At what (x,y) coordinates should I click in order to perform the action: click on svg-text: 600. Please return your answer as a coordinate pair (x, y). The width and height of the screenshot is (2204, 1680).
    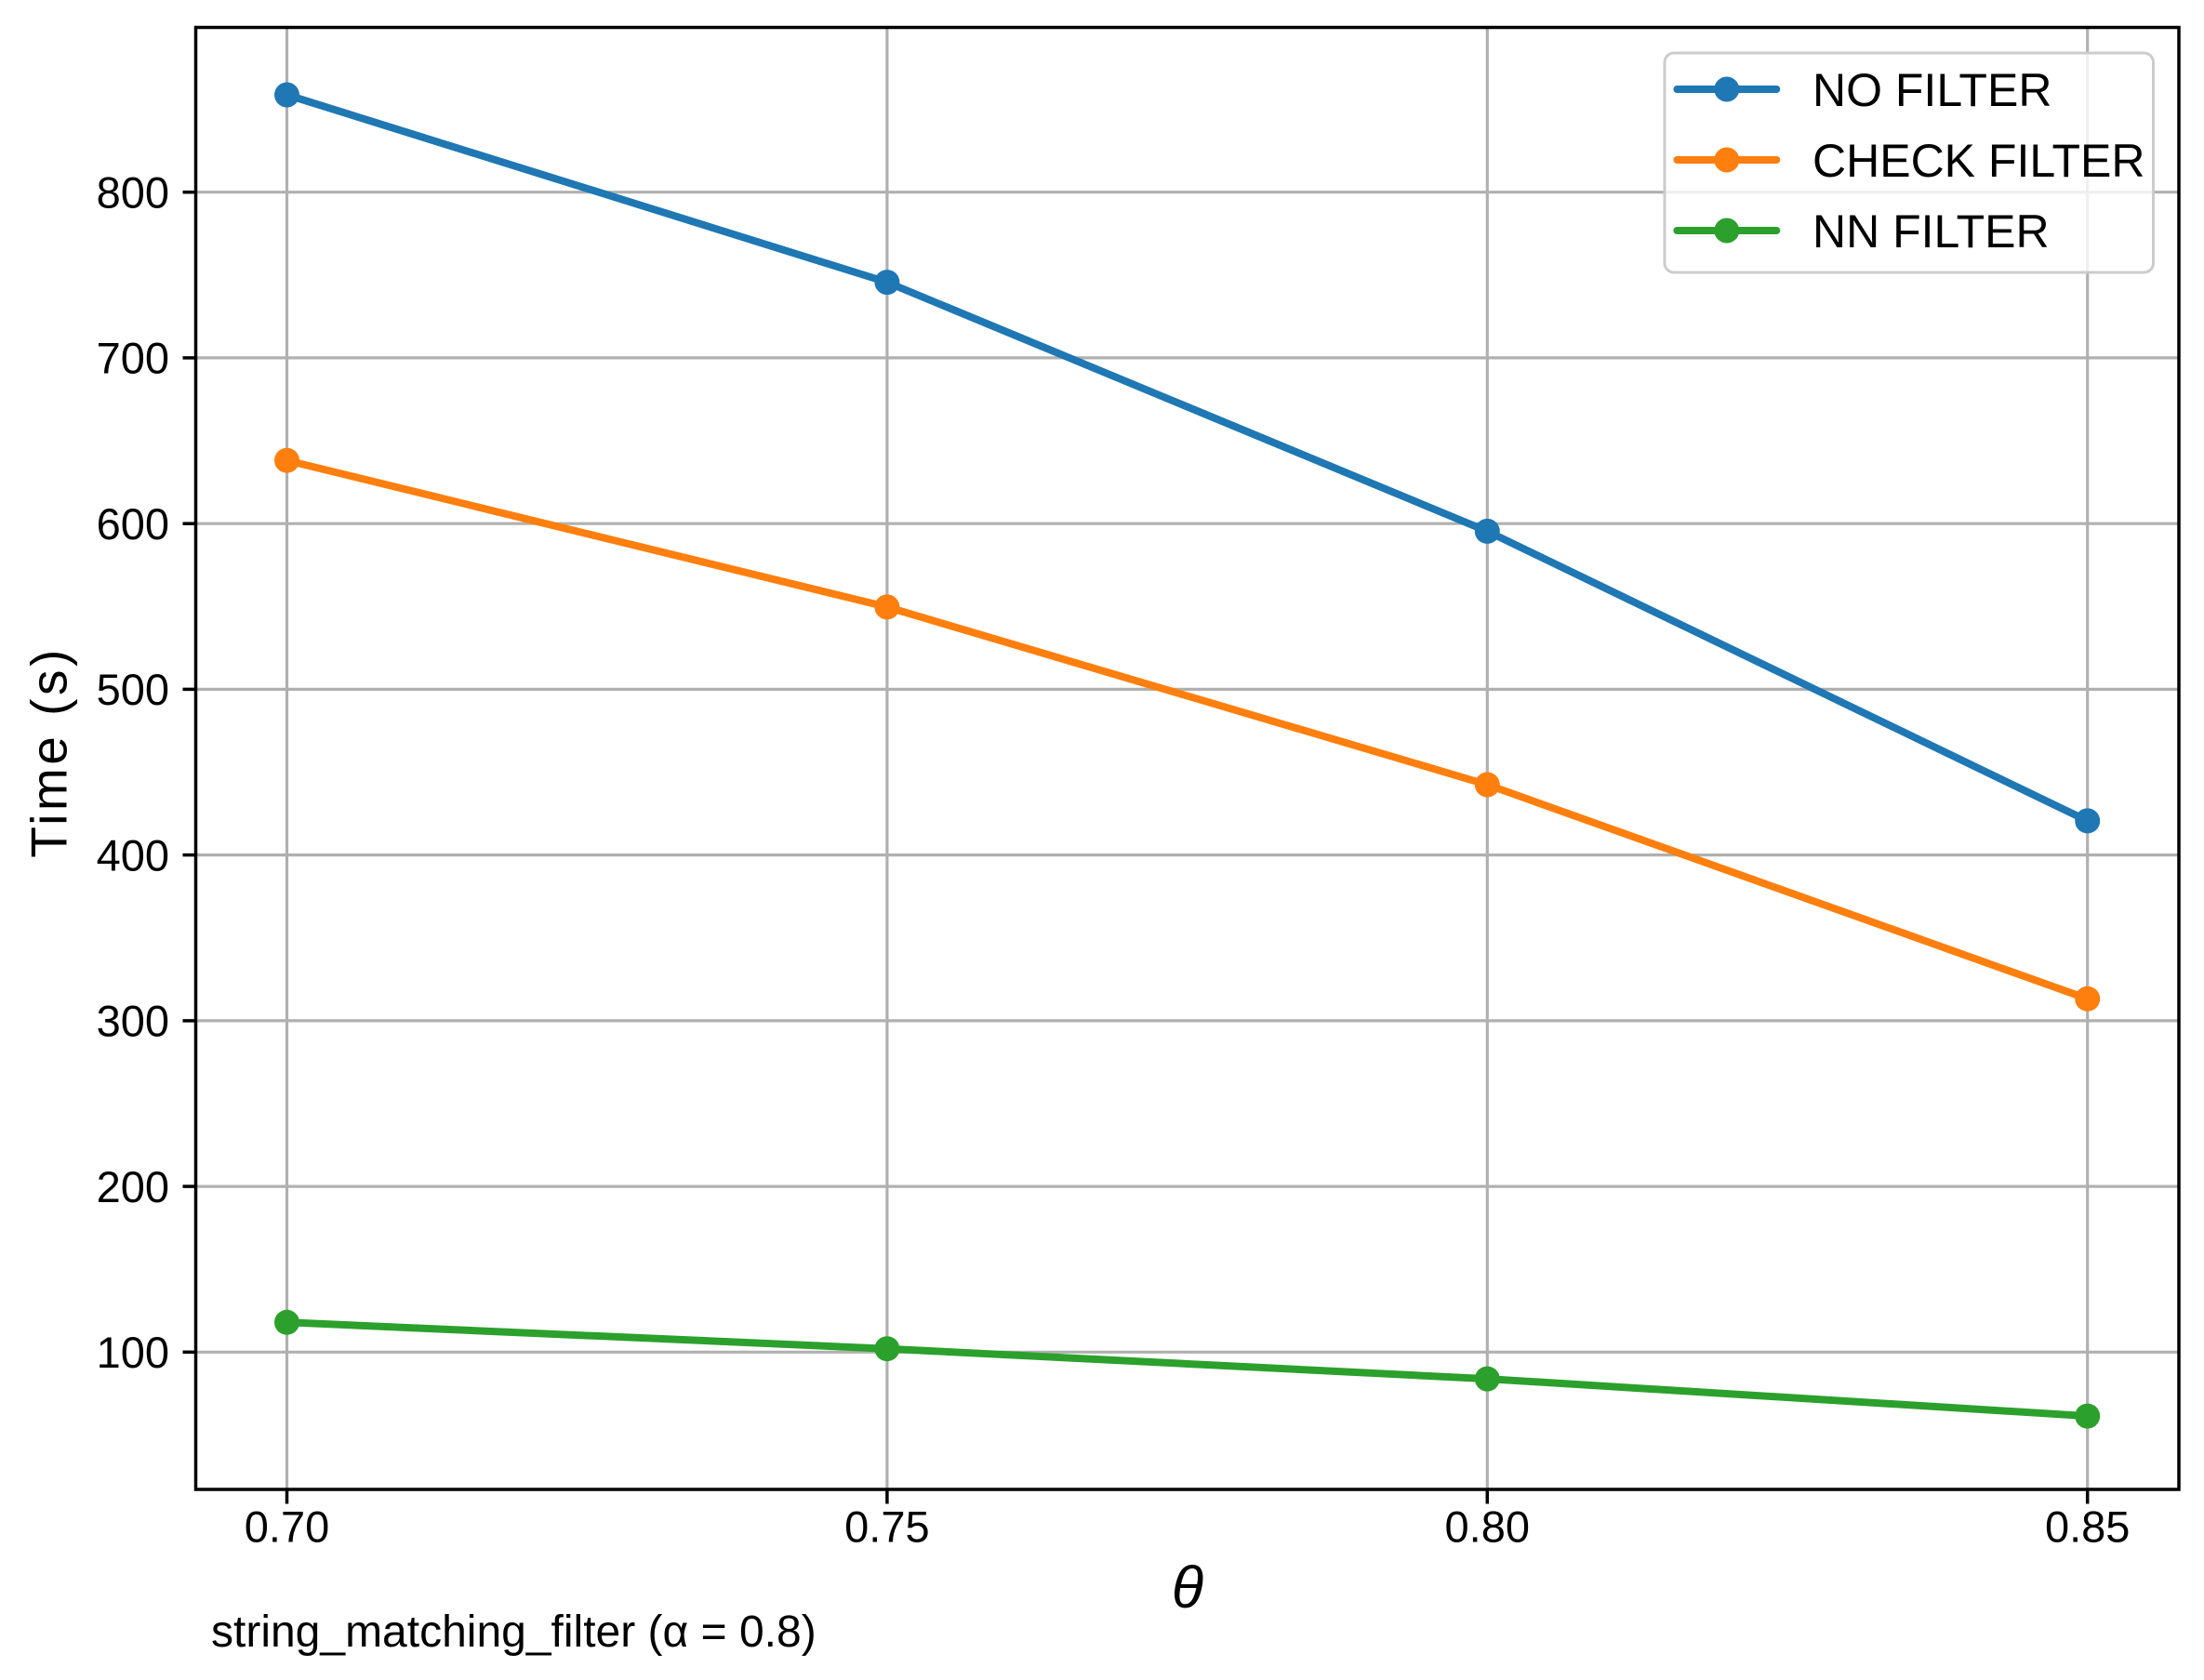
    Looking at the image, I should click on (133, 524).